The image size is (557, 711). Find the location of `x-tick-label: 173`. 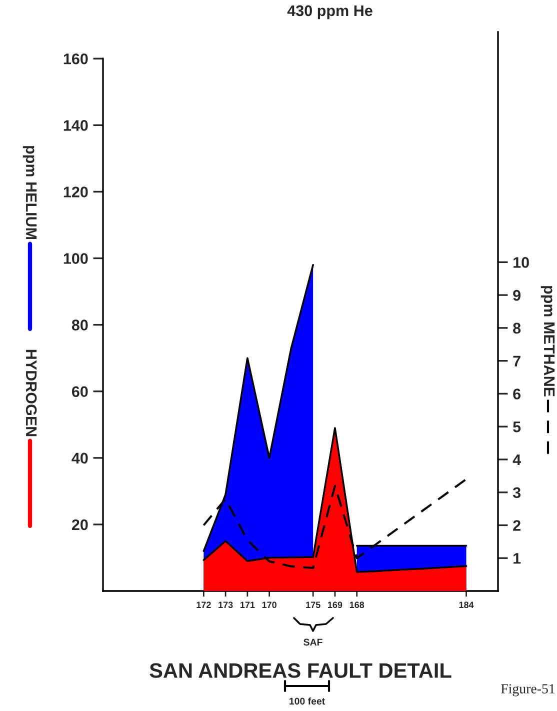

x-tick-label: 173 is located at coordinates (225, 605).